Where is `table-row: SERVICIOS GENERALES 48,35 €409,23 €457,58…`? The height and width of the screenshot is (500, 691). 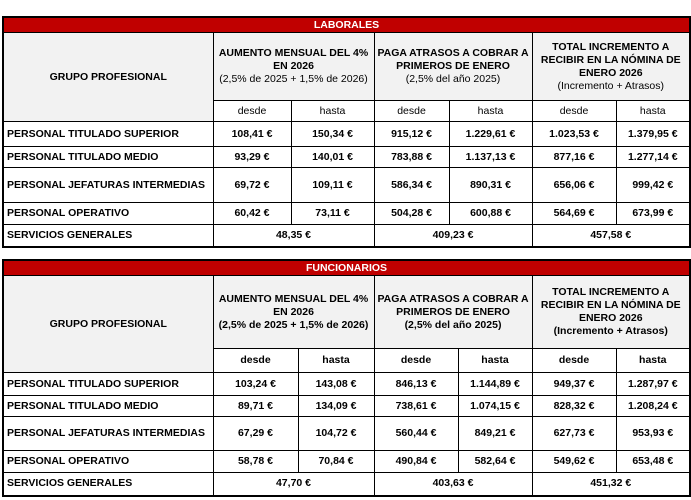 table-row: SERVICIOS GENERALES 48,35 €409,23 €457,58… is located at coordinates (346, 235).